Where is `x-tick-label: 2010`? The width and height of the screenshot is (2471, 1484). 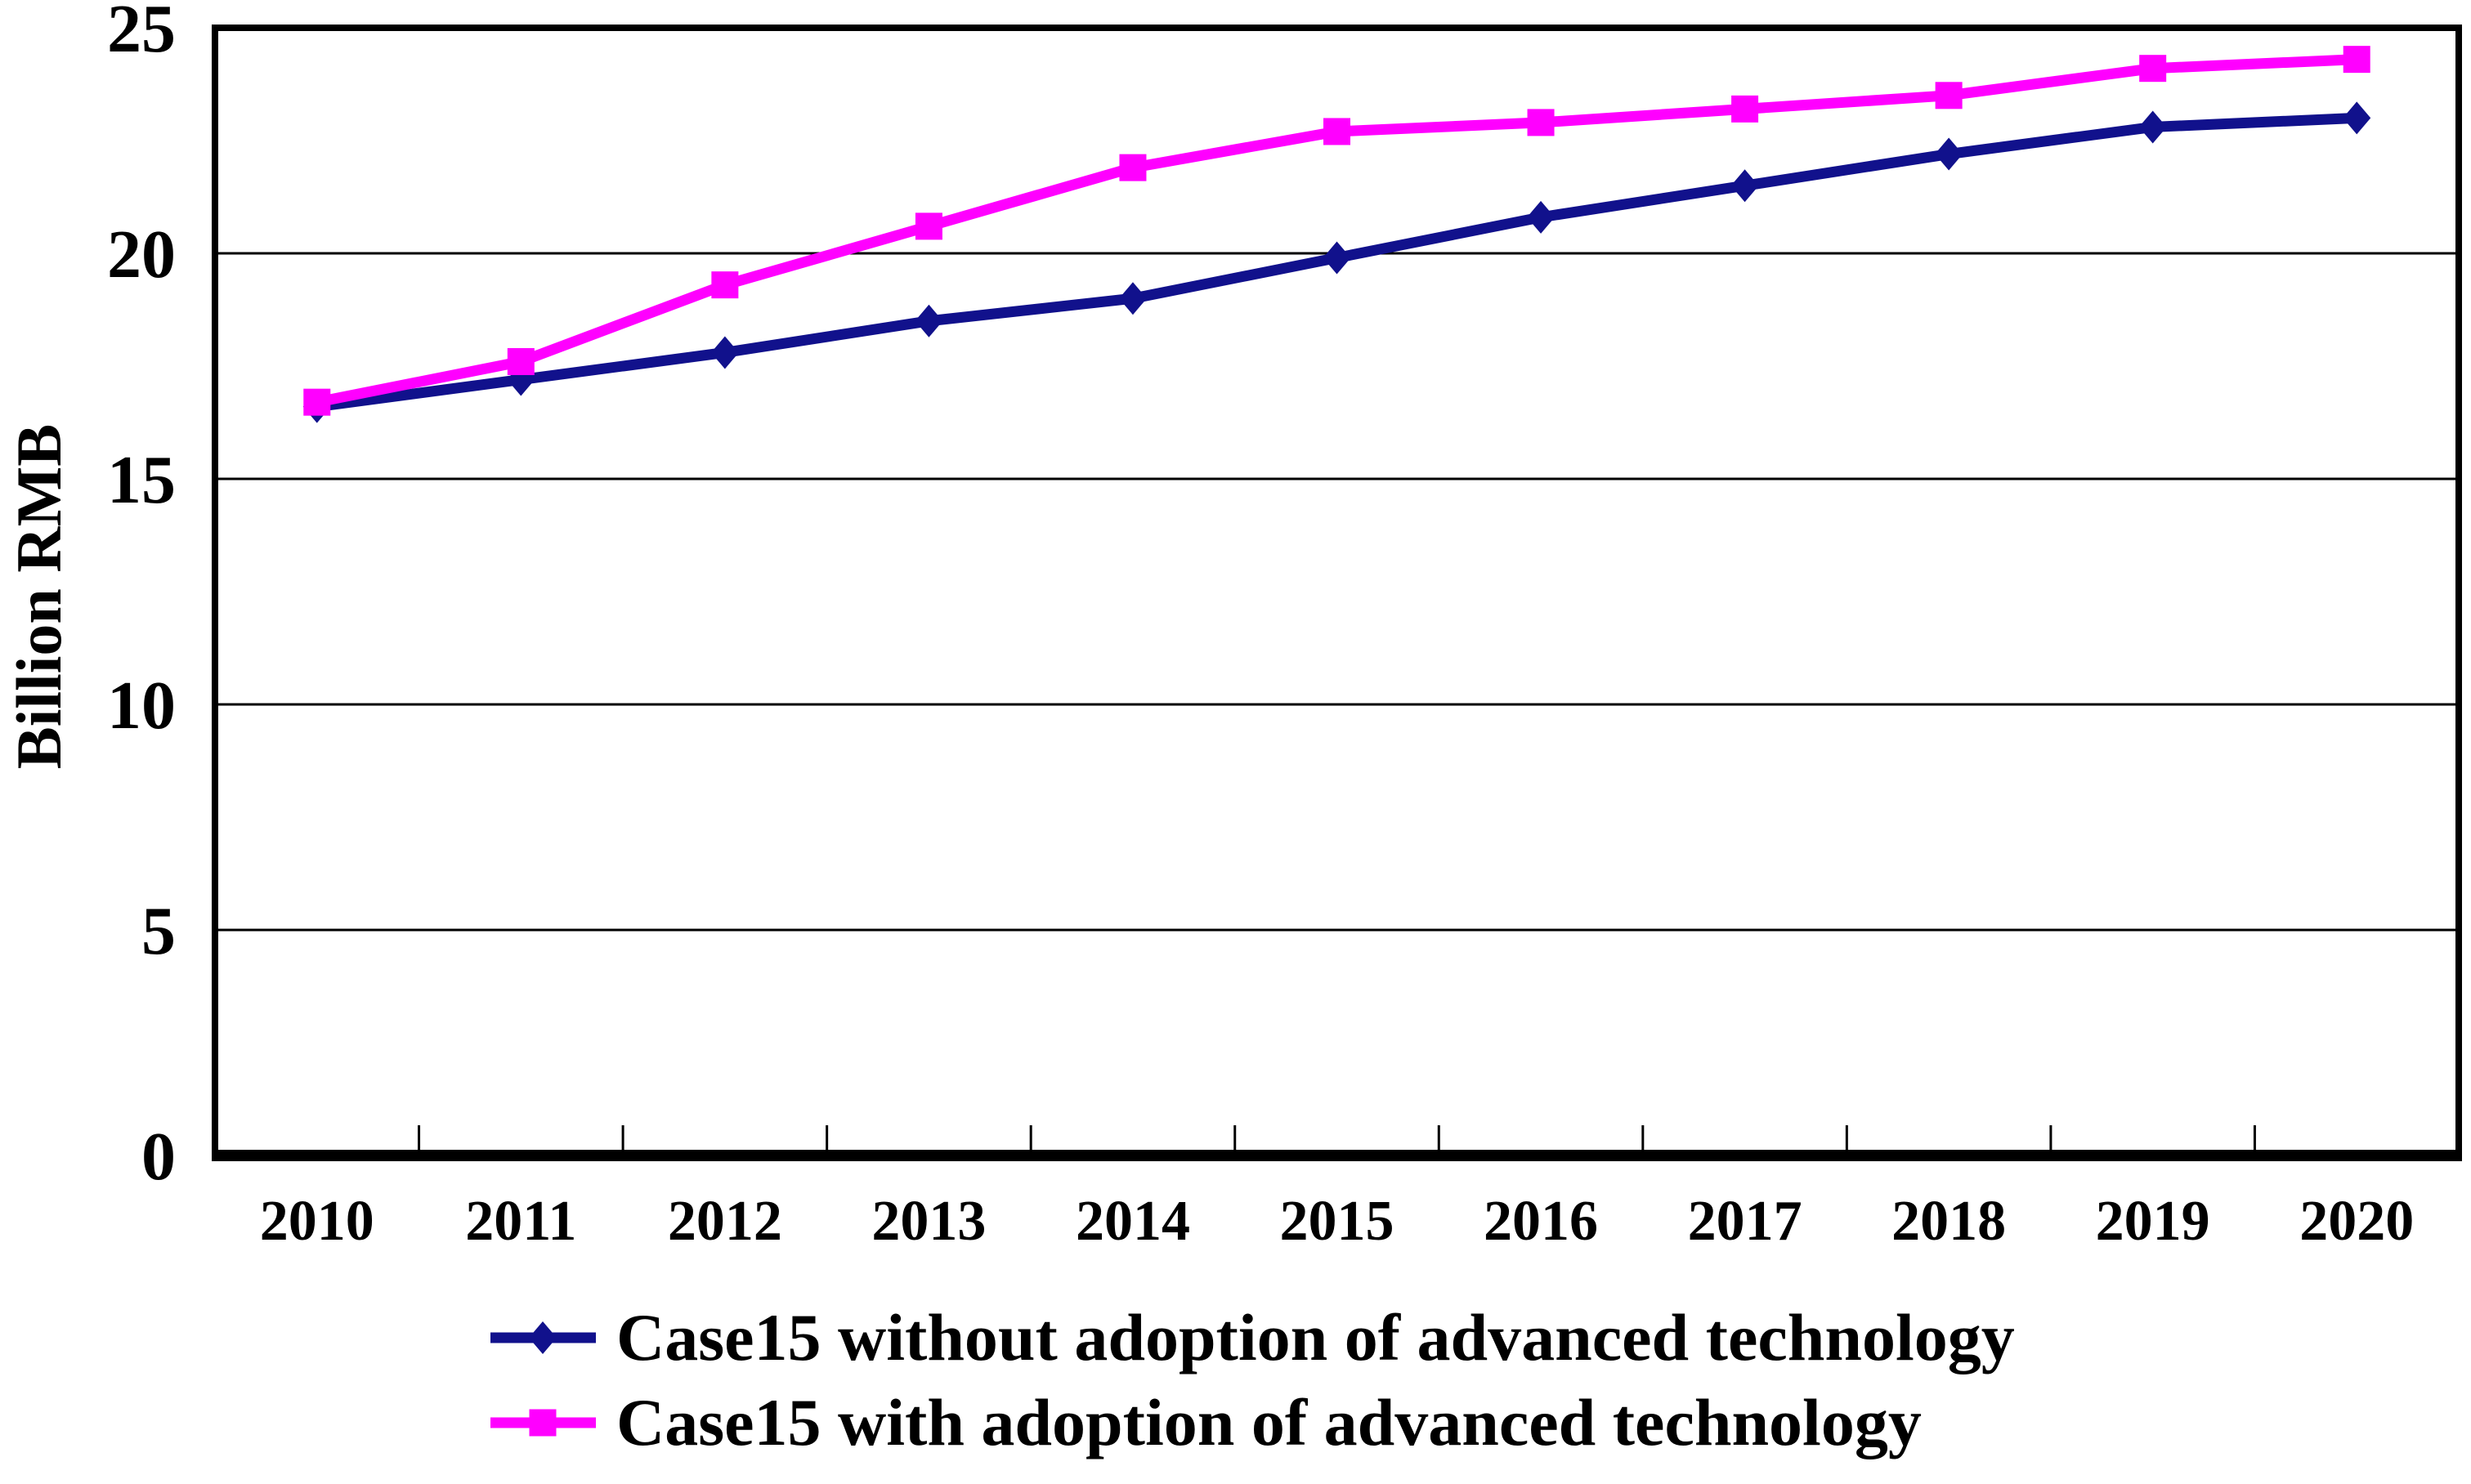
x-tick-label: 2010 is located at coordinates (317, 1221).